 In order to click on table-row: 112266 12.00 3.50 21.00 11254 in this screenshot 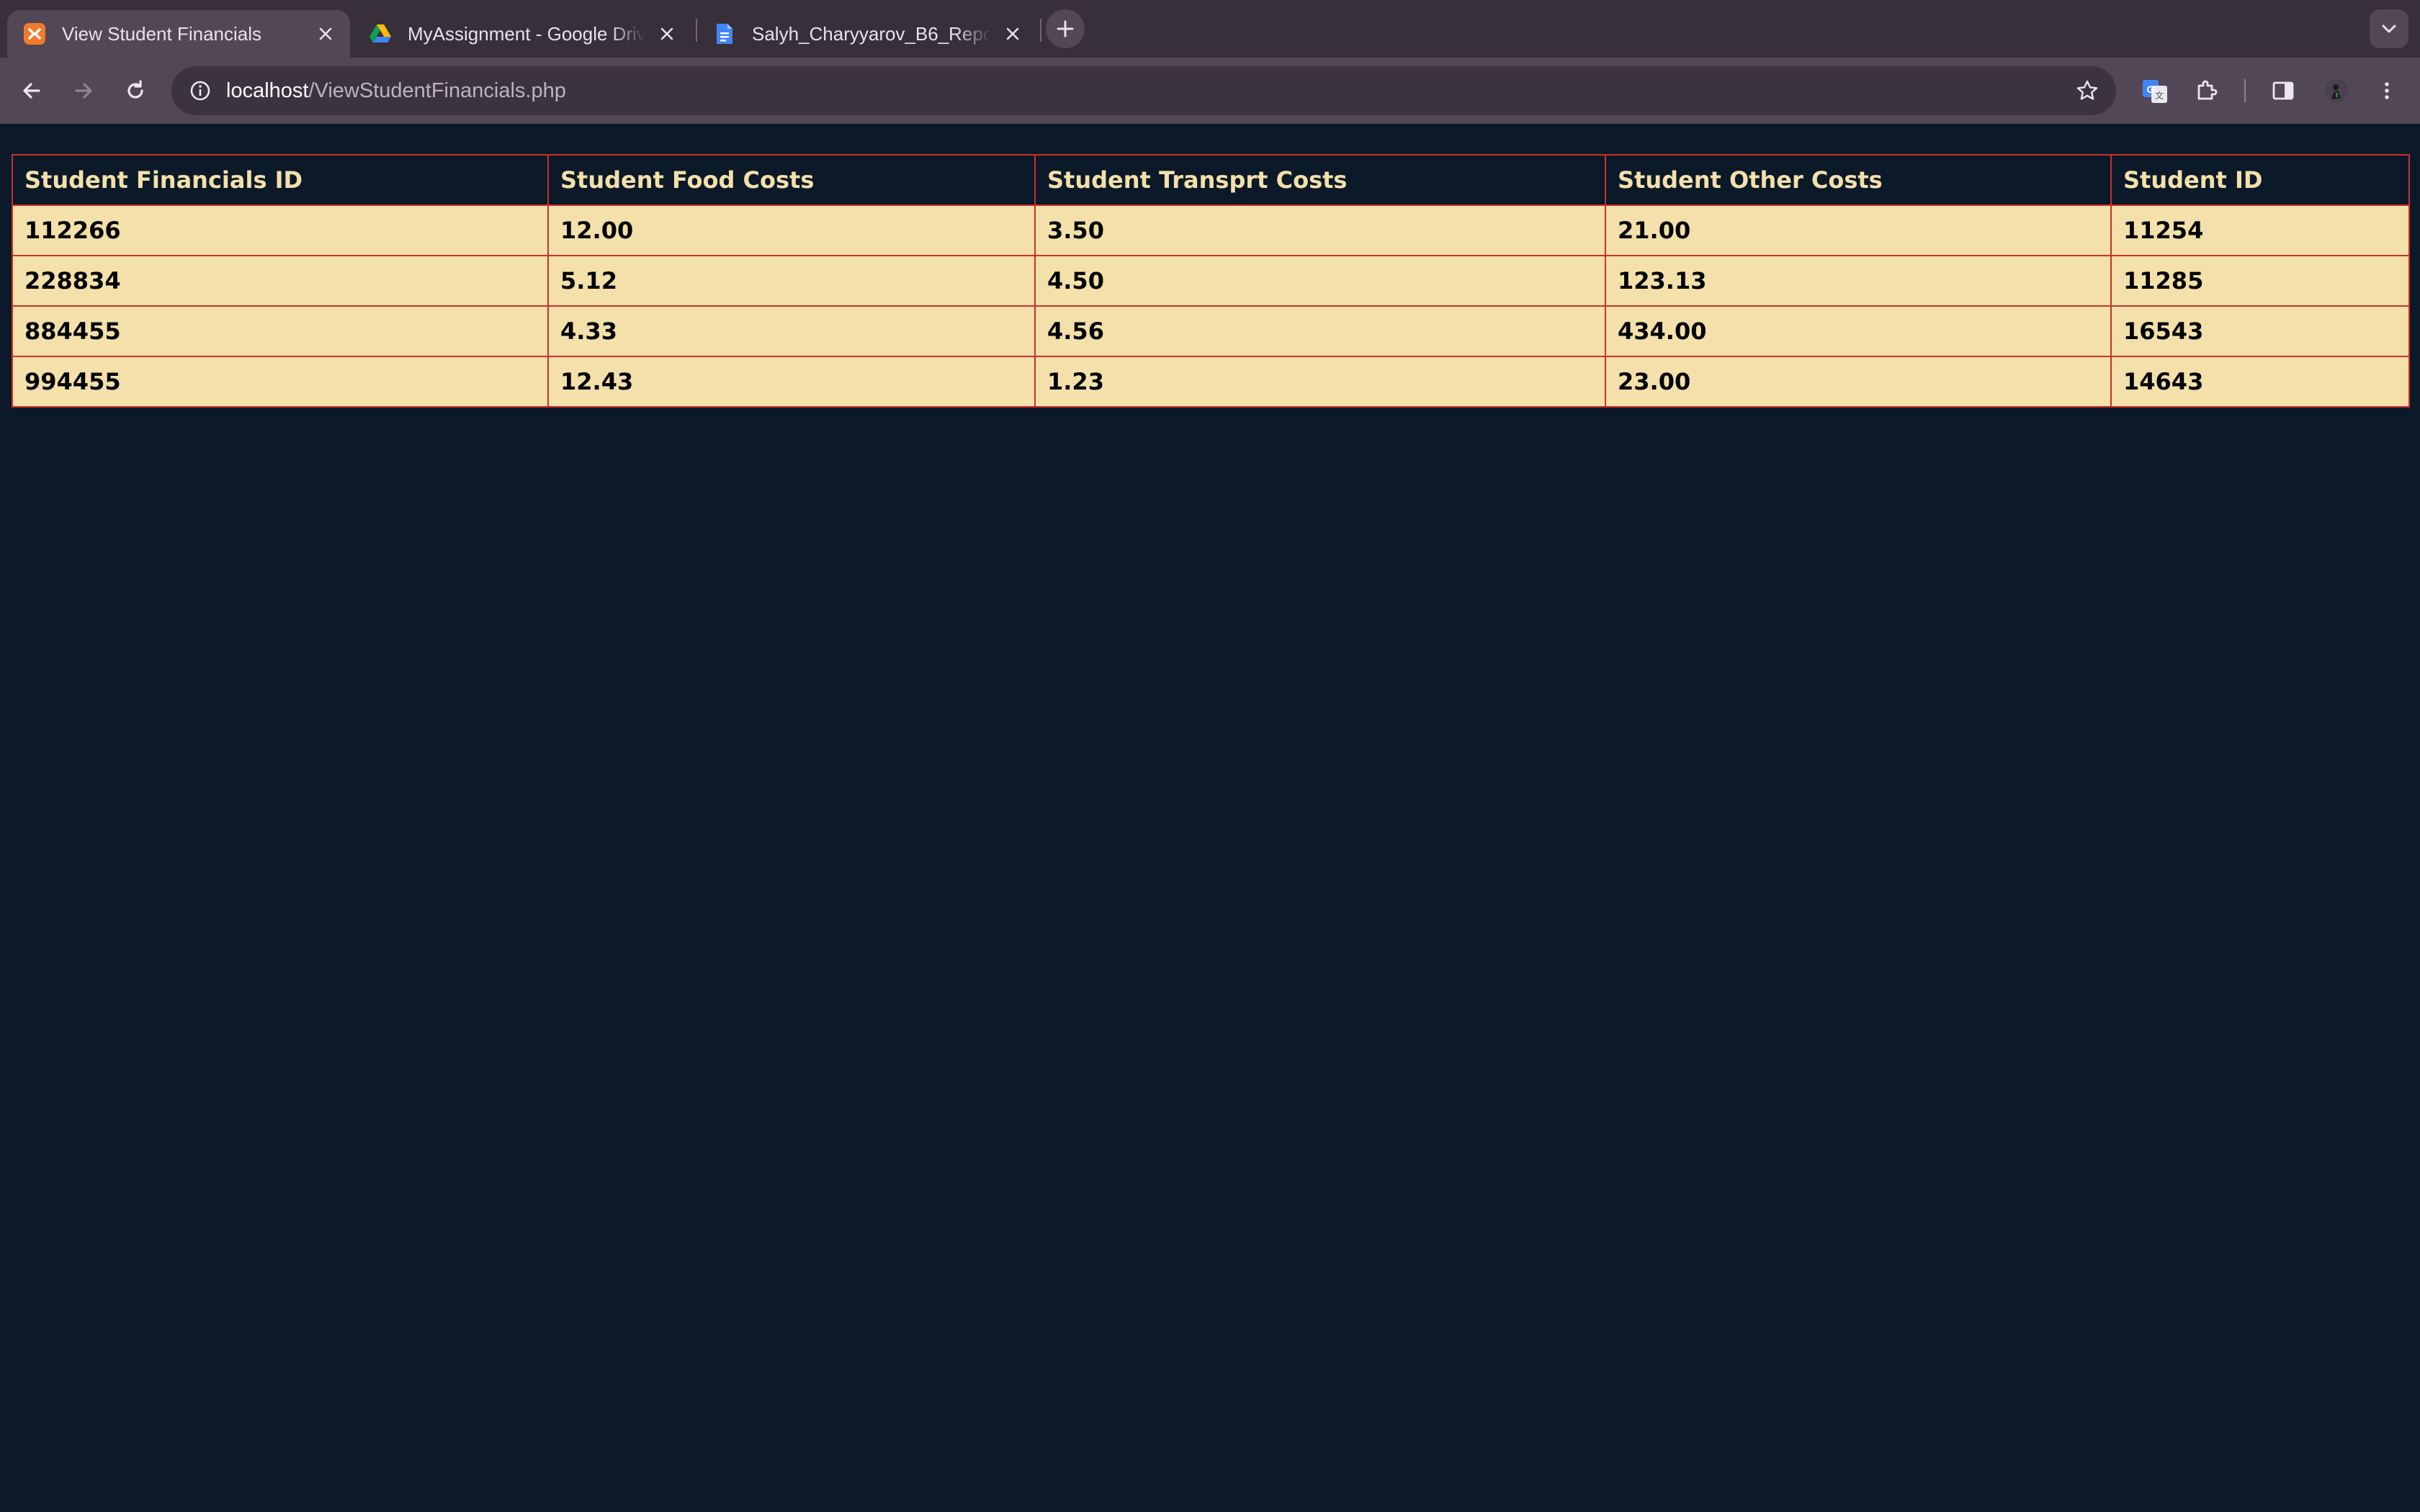, I will do `click(1211, 230)`.